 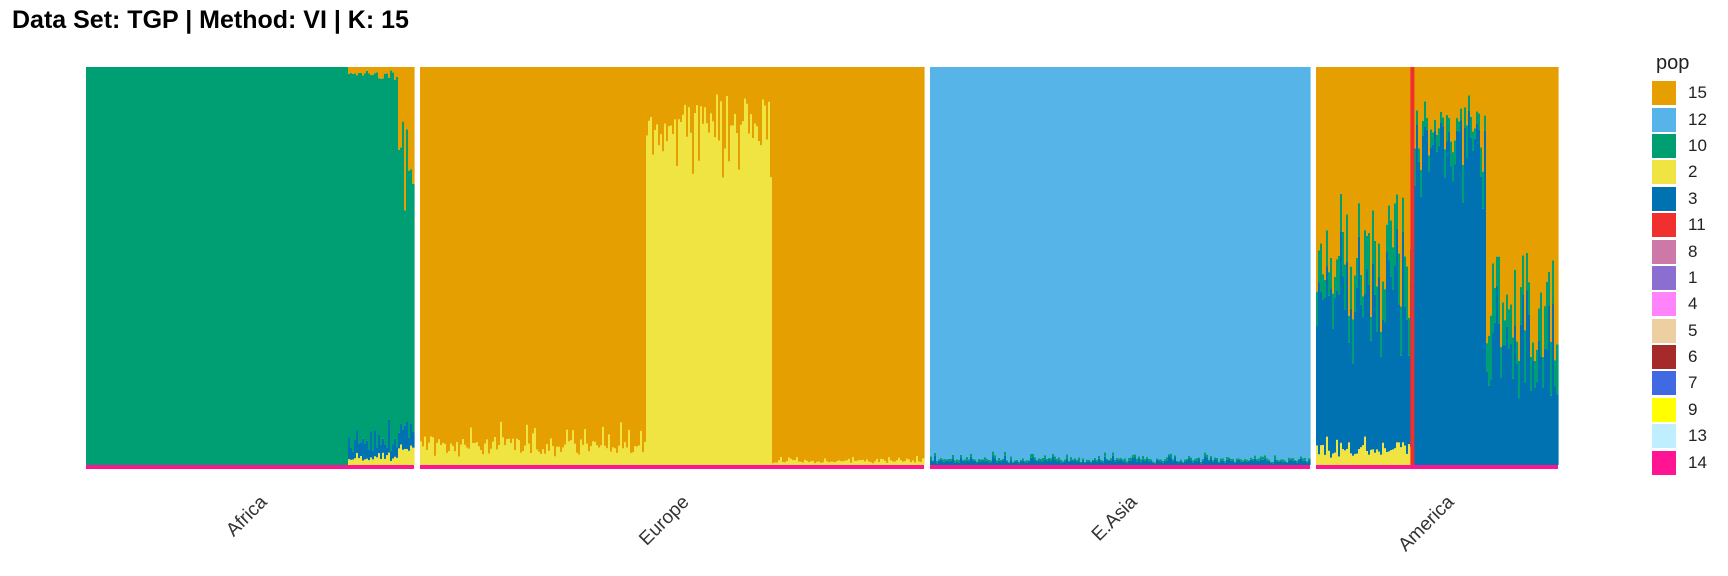 I want to click on legend-label: 4, so click(x=1693, y=304).